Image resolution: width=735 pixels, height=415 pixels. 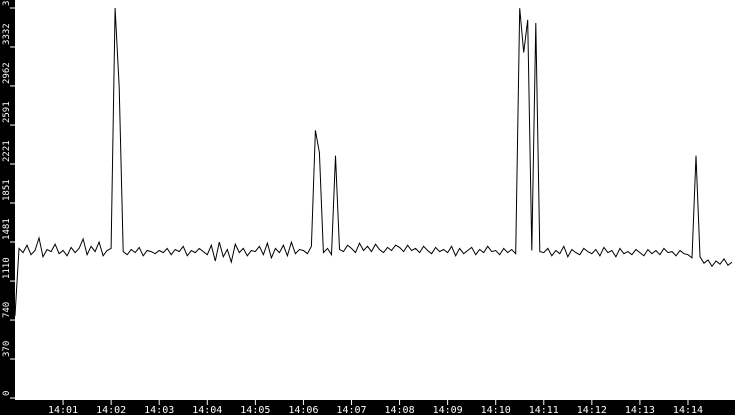 I want to click on y-tick-label: 3702, so click(x=7, y=3).